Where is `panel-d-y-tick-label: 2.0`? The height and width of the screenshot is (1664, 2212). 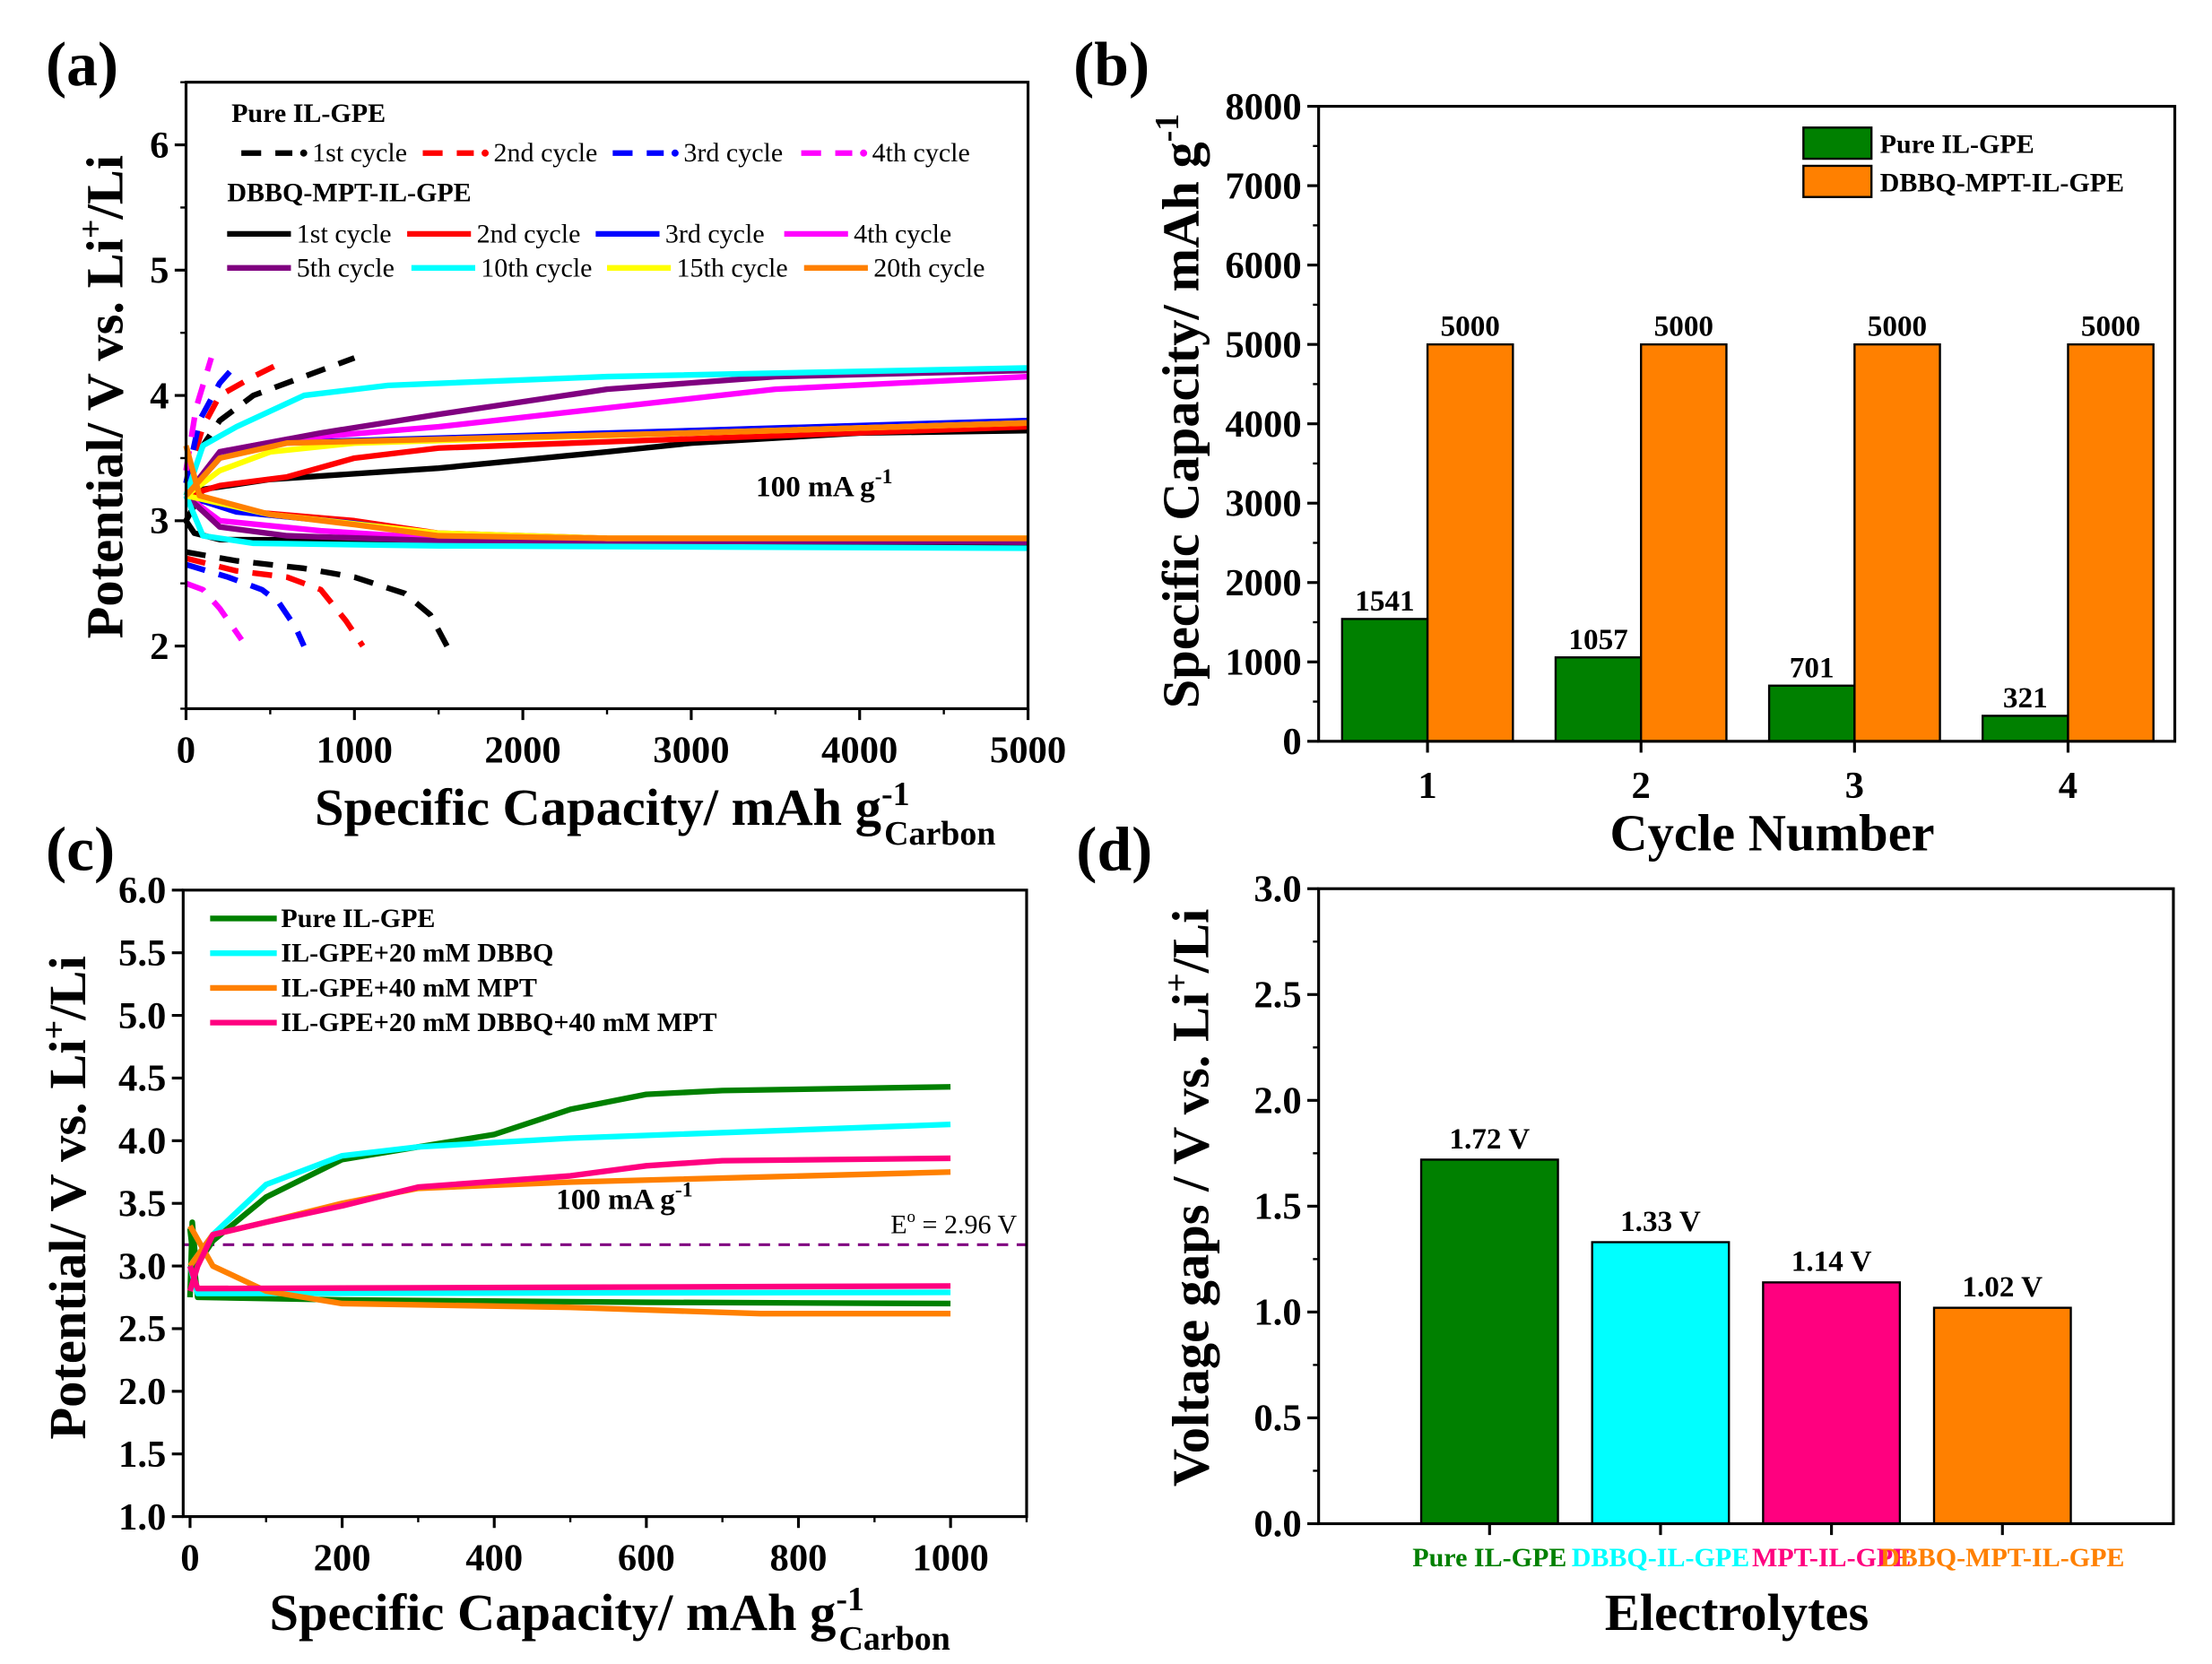 panel-d-y-tick-label: 2.0 is located at coordinates (1277, 1101).